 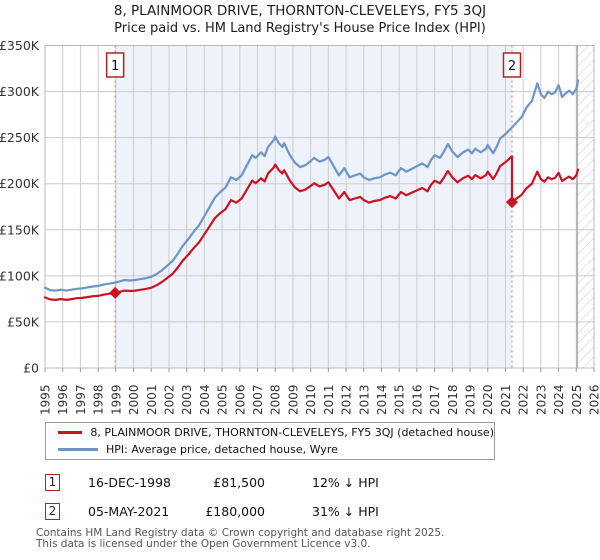 I want to click on y-axis-label: £350K, so click(x=20, y=45).